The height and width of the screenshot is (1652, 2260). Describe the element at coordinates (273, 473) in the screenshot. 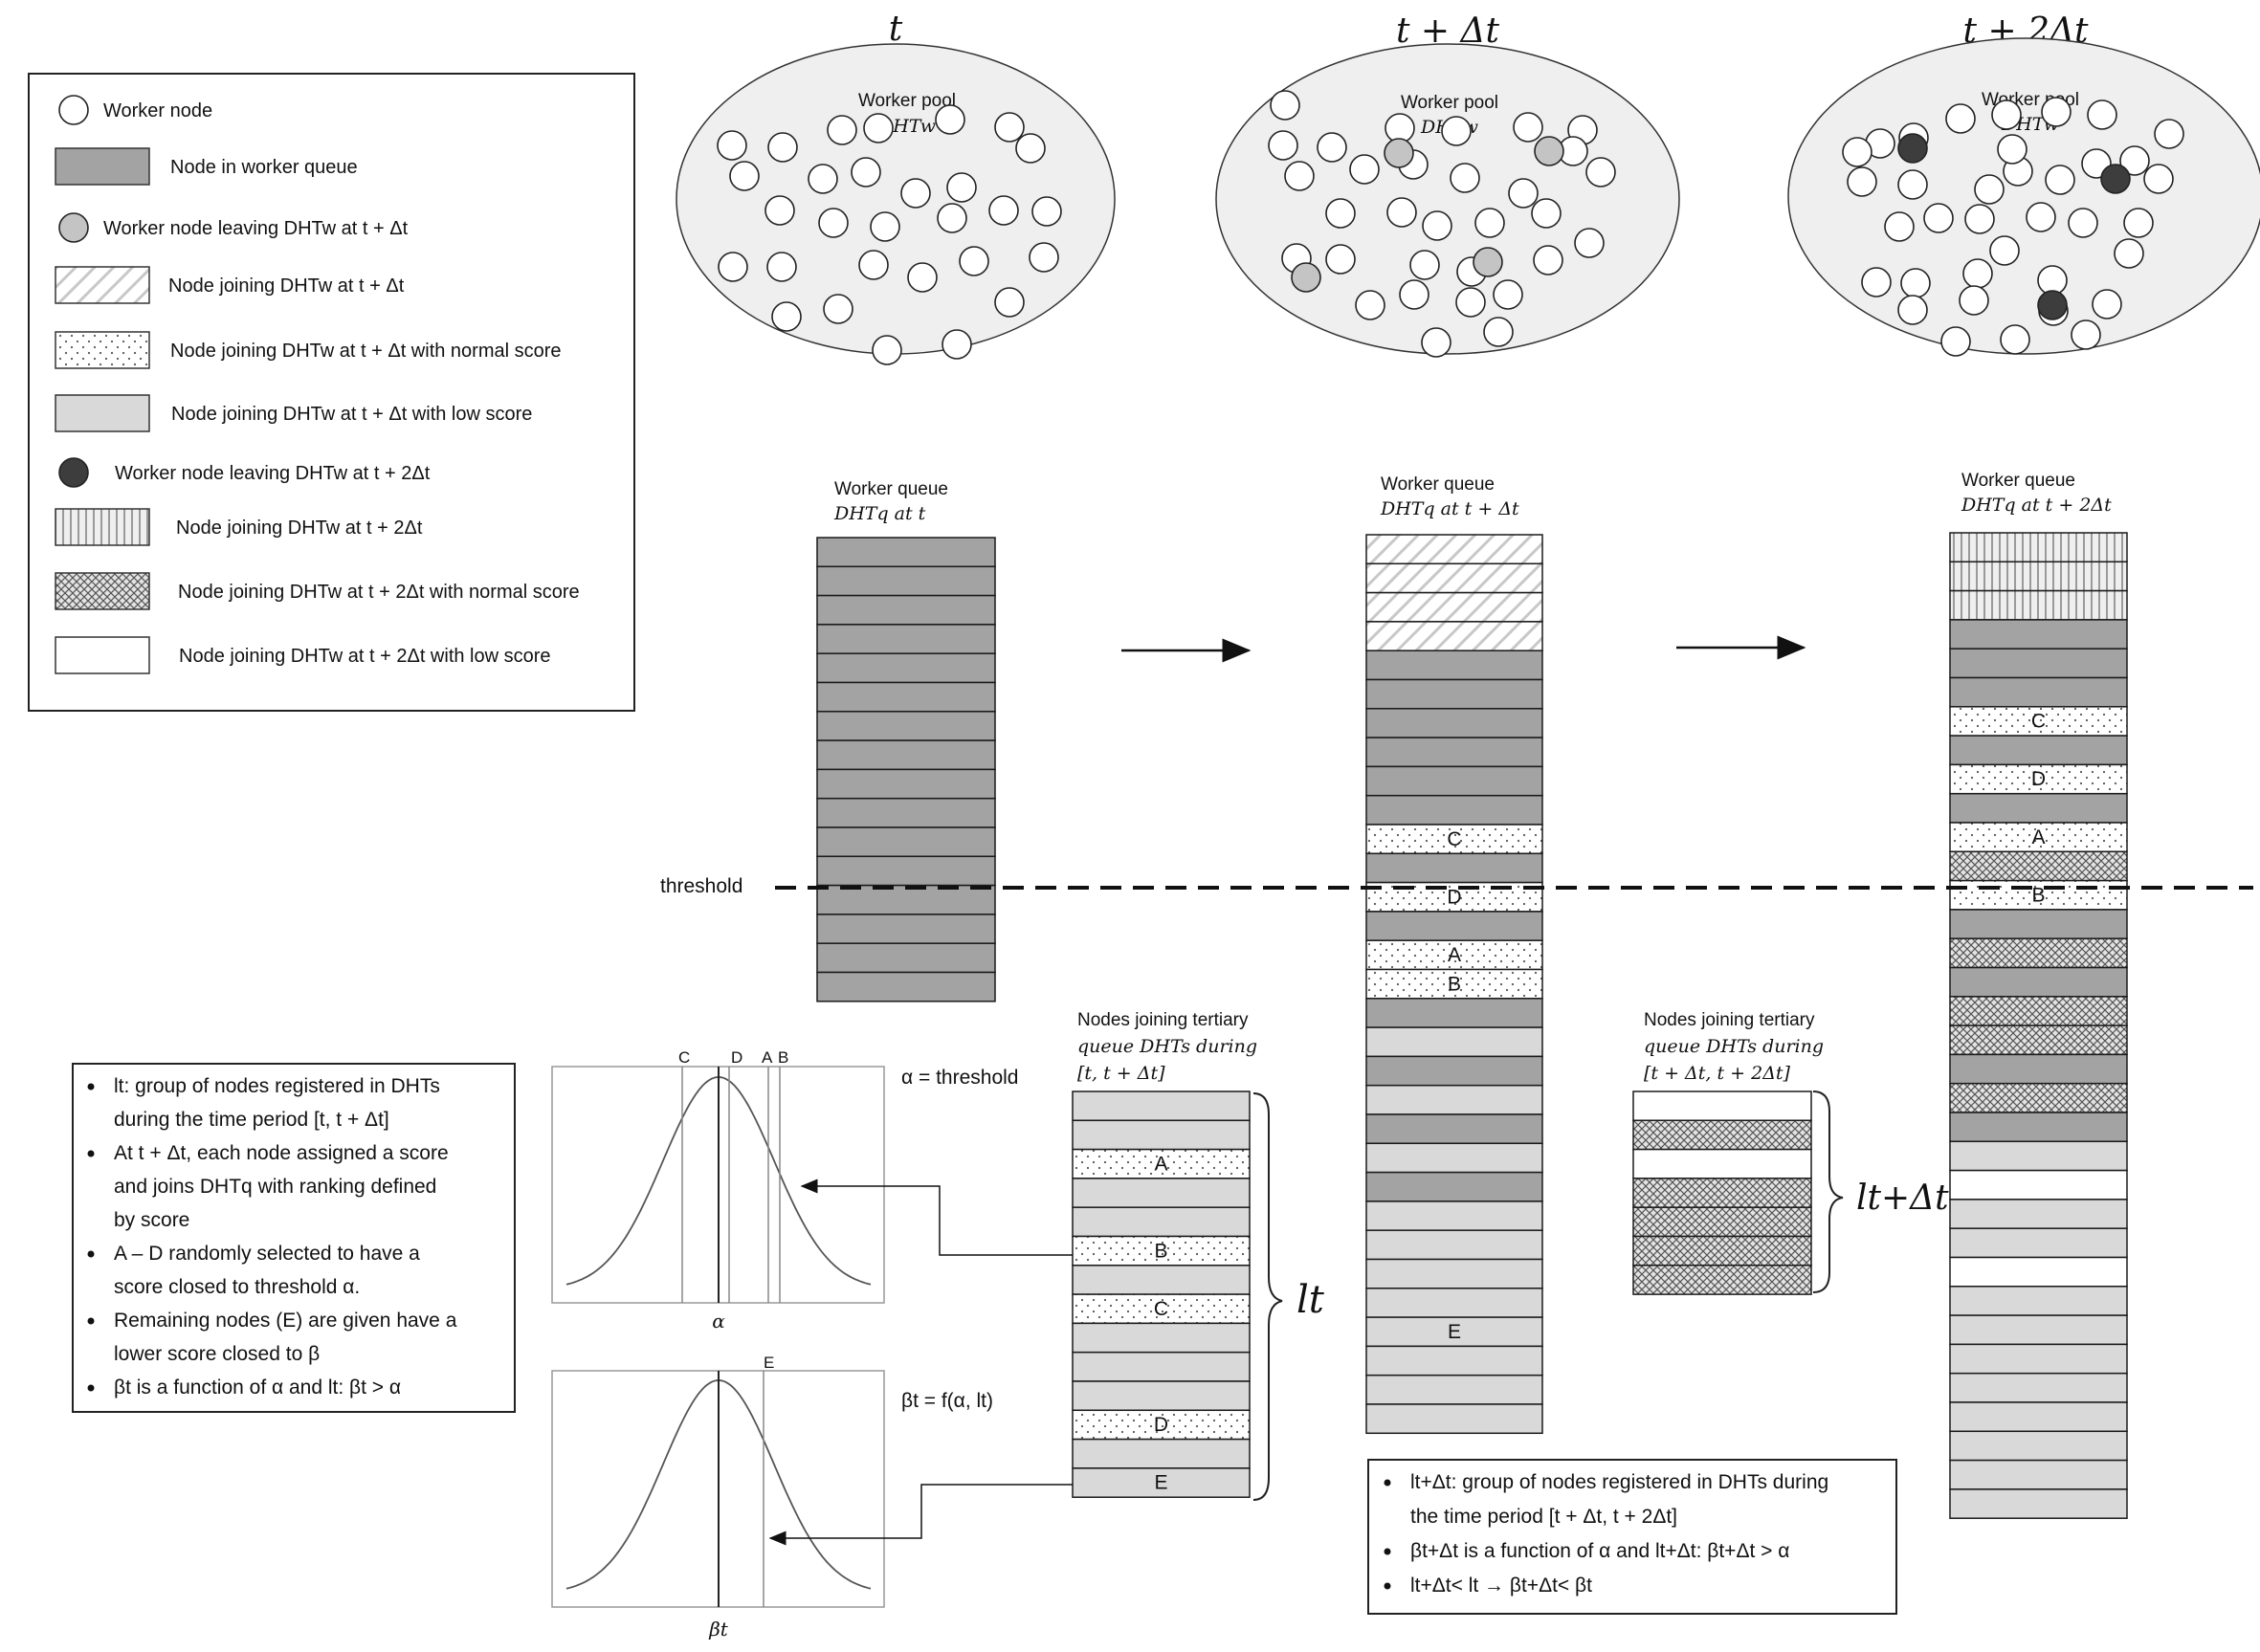

I see `legend-label: Worker node leaving DHTw at t + 2Δt` at that location.